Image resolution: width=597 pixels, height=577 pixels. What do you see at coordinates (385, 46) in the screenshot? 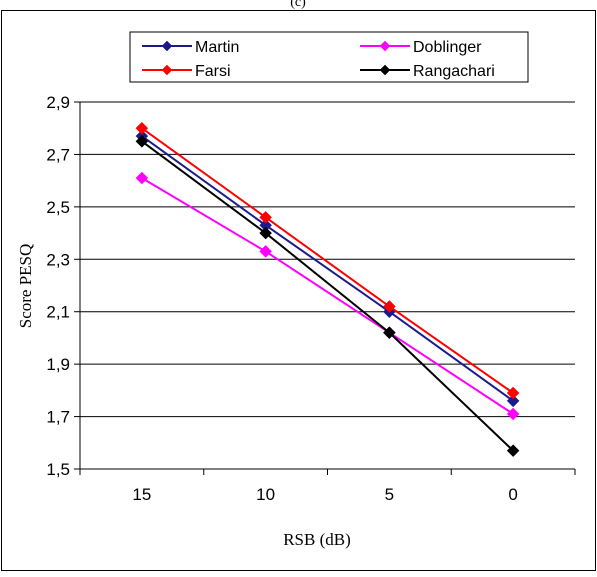
I see `legend-marker-doblinger` at bounding box center [385, 46].